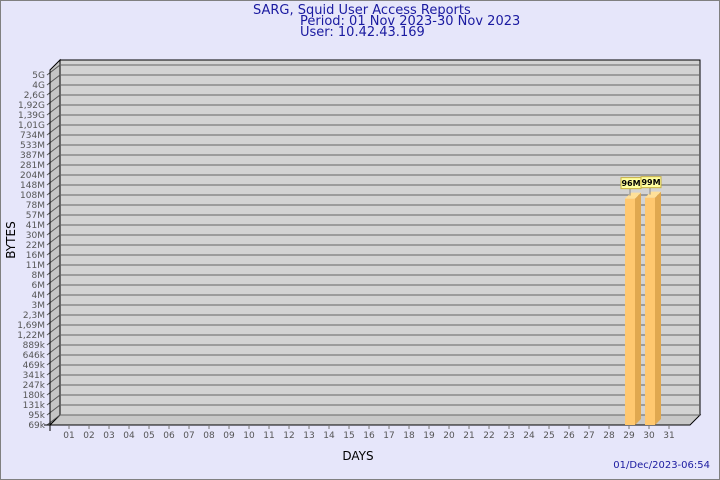 This screenshot has width=720, height=480. I want to click on x-tick-label: 23, so click(508, 436).